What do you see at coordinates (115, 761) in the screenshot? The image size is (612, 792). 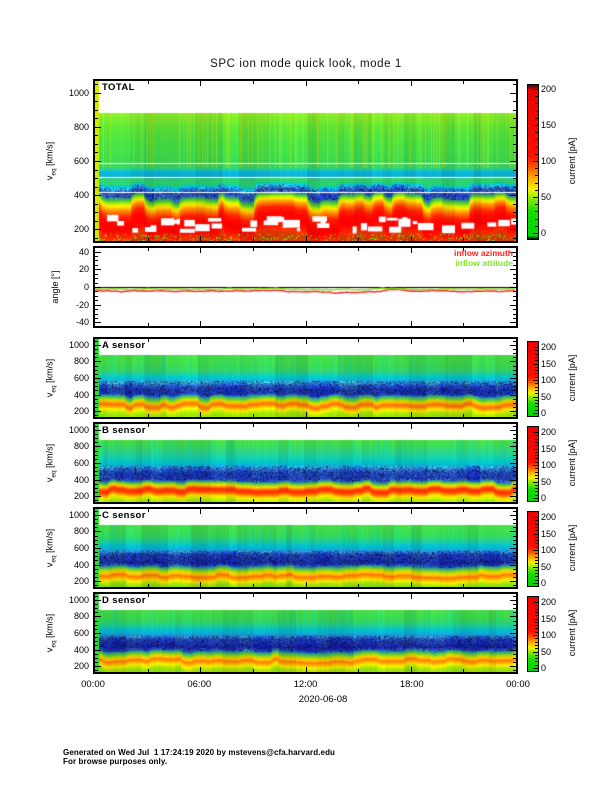 I see `footer-browse-line: For browse purposes only.` at bounding box center [115, 761].